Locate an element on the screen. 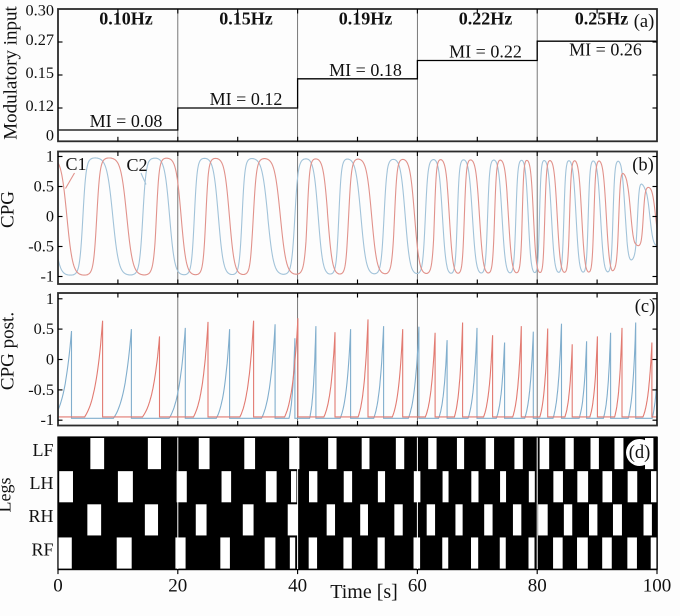  svg-text: 0.27 is located at coordinates (40, 39).